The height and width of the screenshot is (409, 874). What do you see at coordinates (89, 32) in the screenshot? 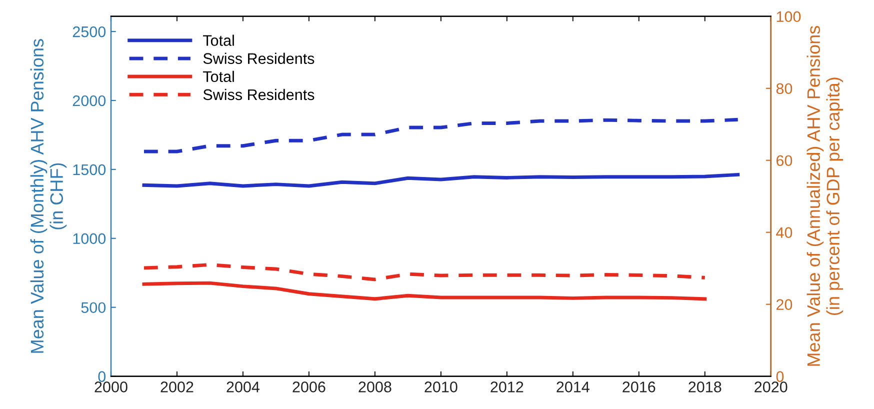
I see `y-tick-label: 2500` at bounding box center [89, 32].